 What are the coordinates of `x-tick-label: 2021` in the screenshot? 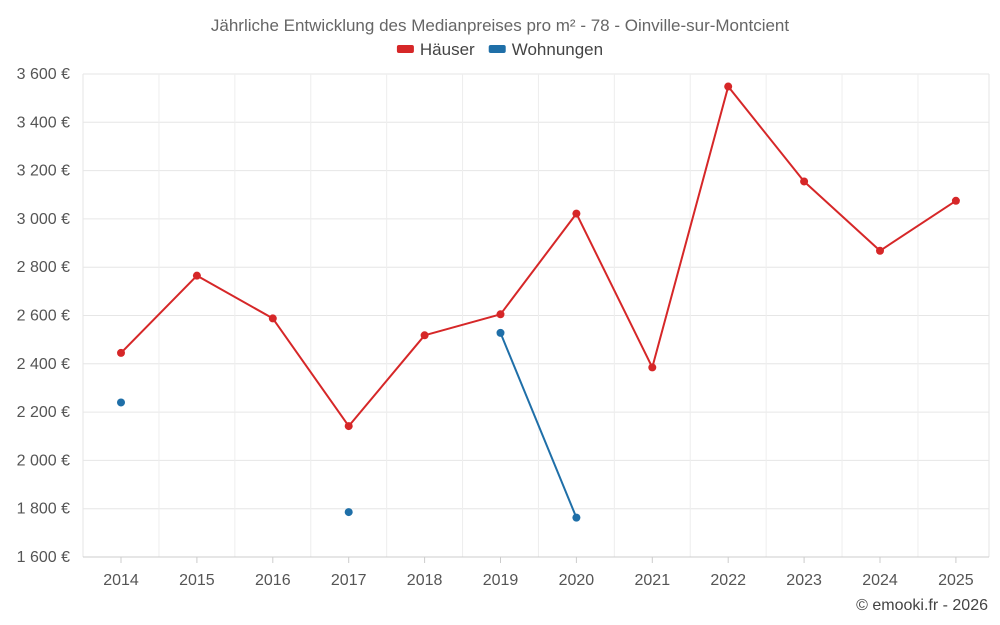 It's located at (653, 580).